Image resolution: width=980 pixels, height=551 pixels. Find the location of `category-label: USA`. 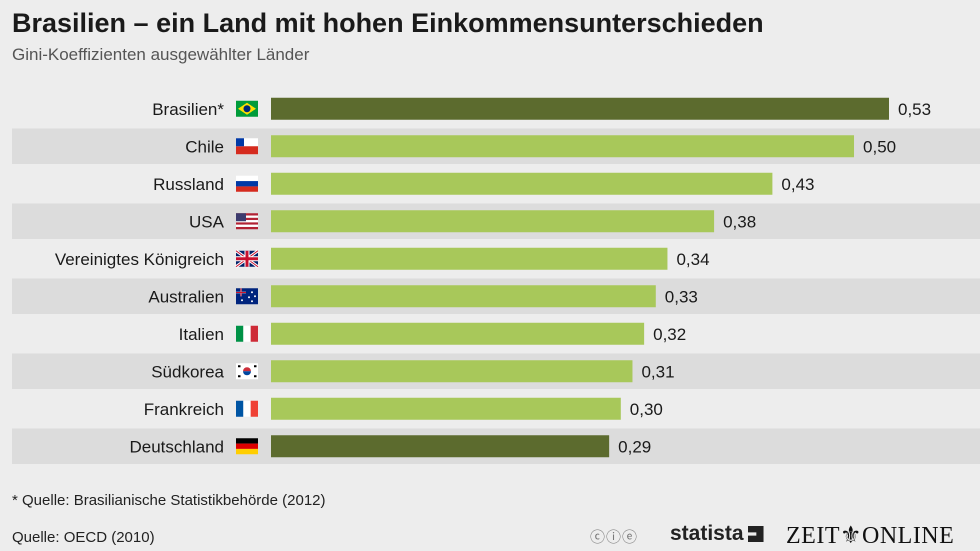

category-label: USA is located at coordinates (207, 221).